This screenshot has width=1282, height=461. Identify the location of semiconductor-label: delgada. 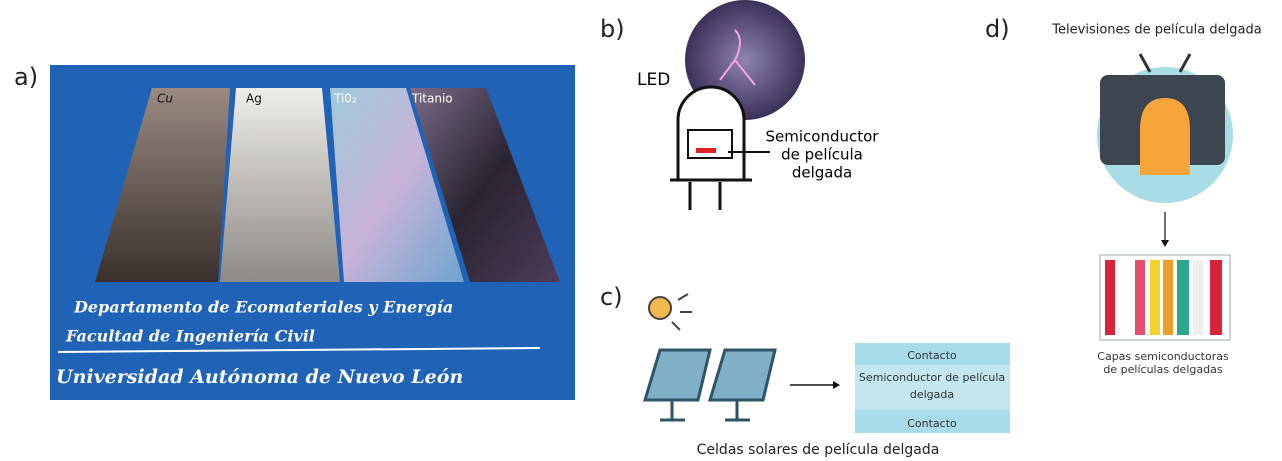
(822, 173).